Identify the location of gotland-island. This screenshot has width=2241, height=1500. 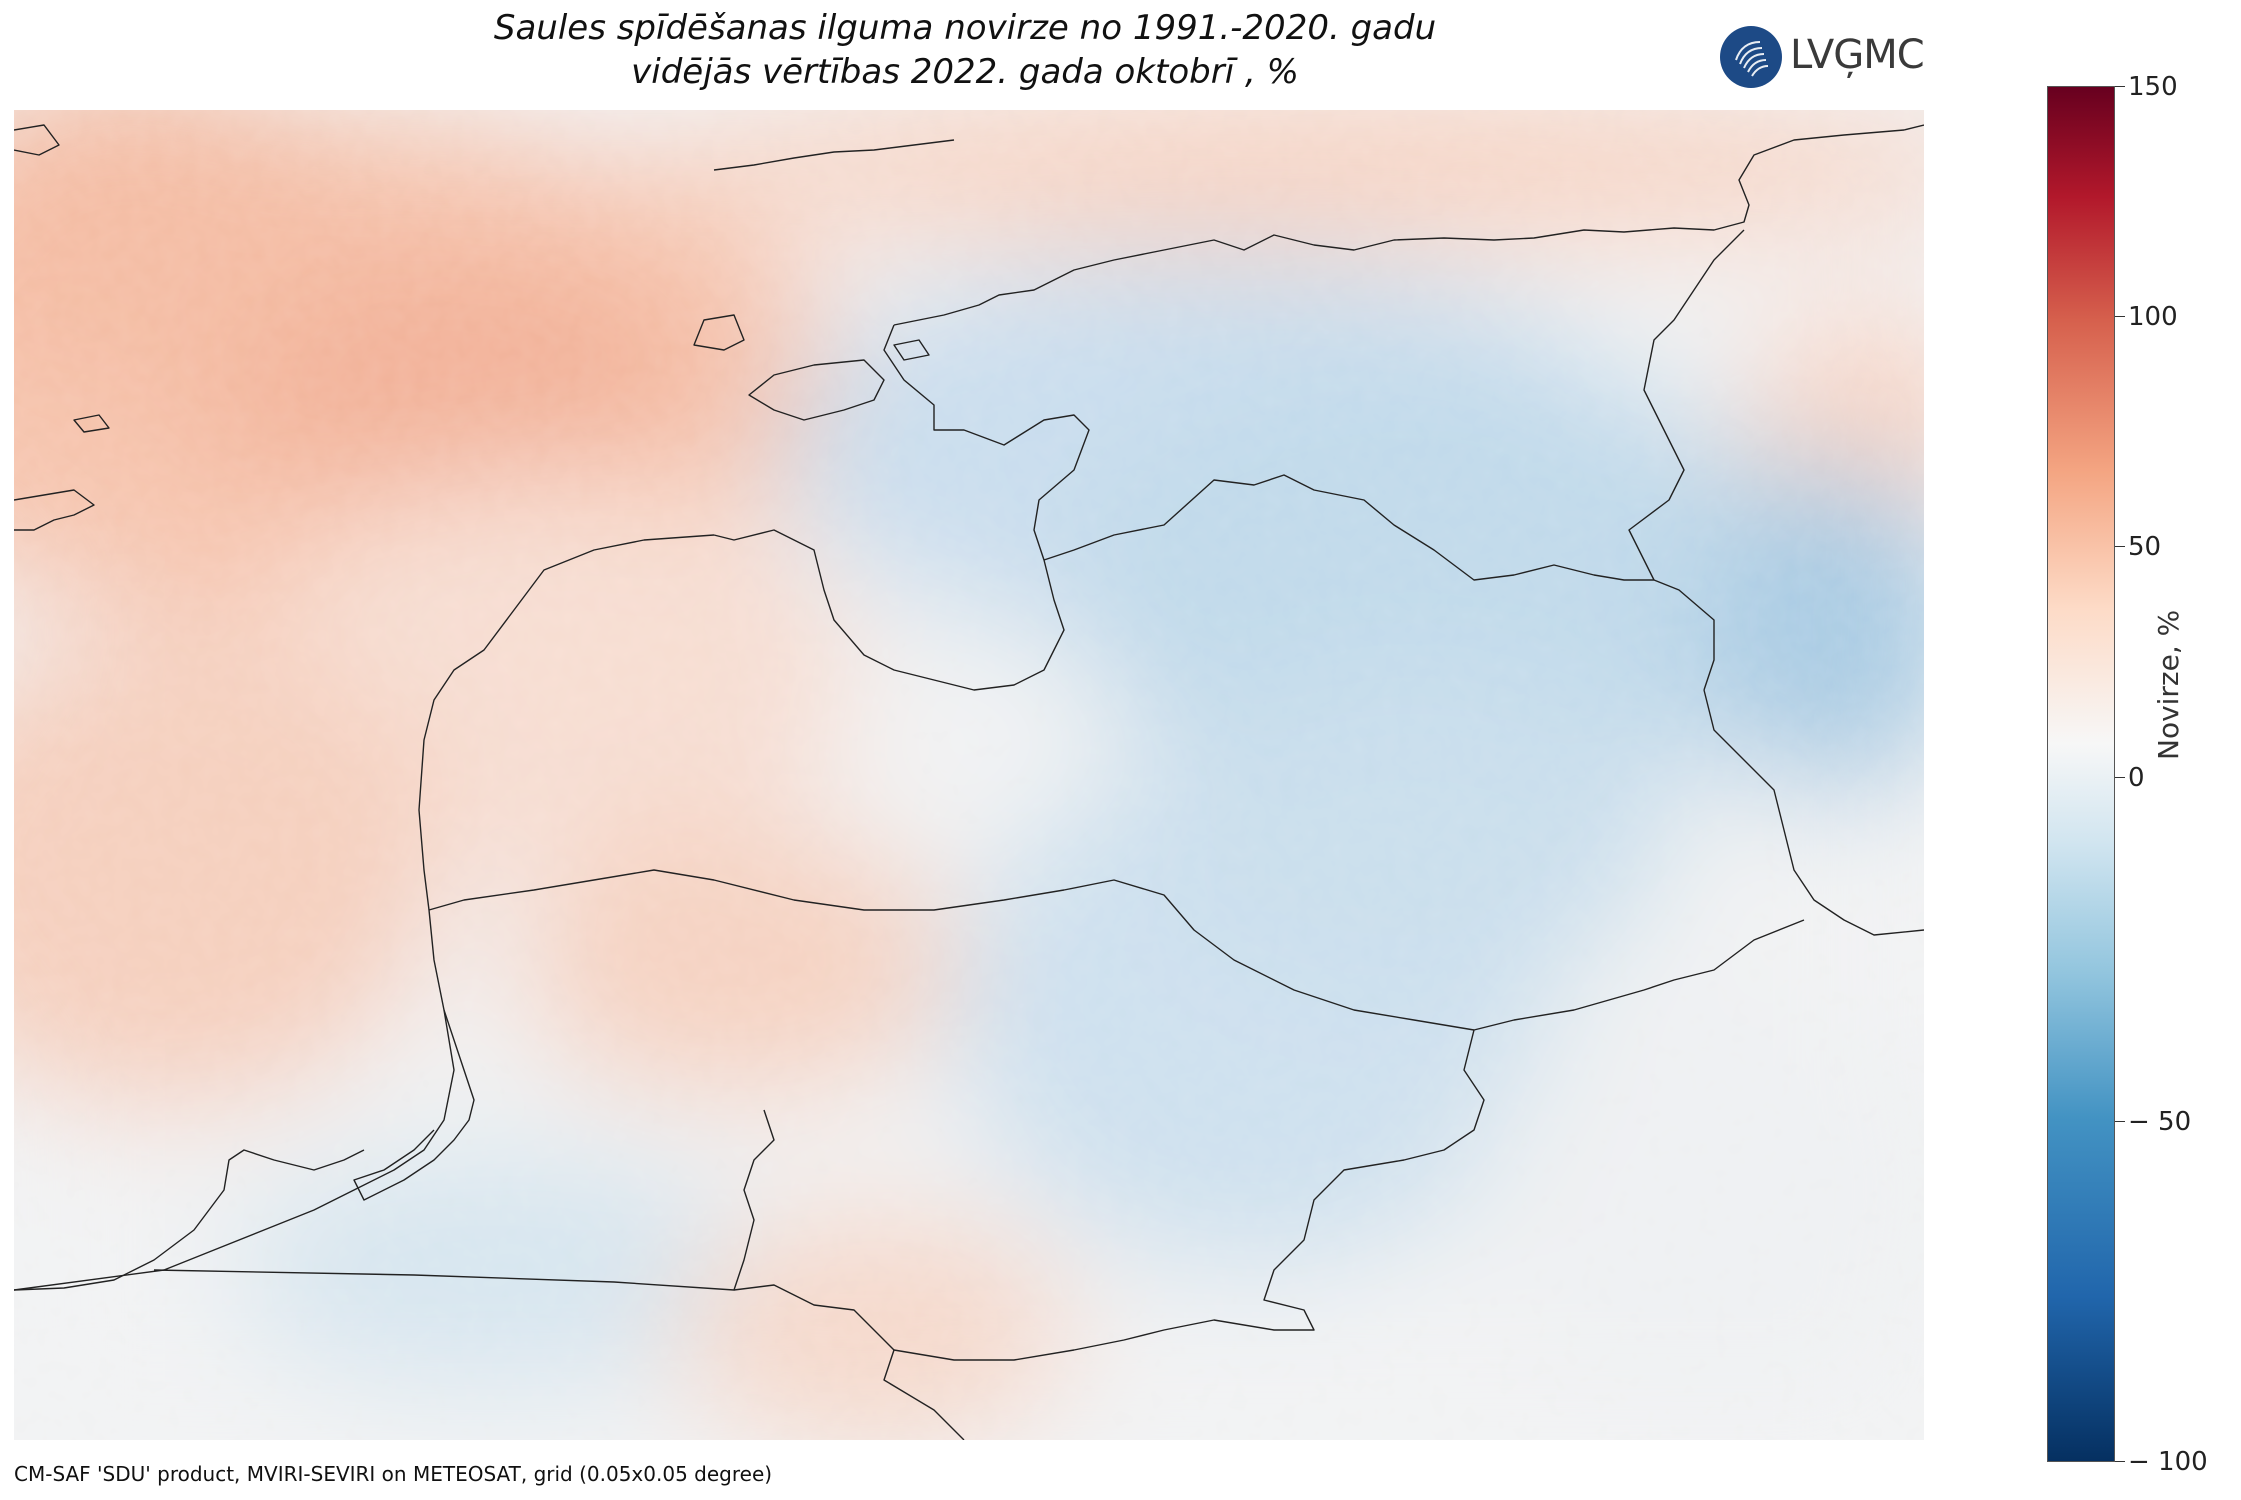
(91, 423).